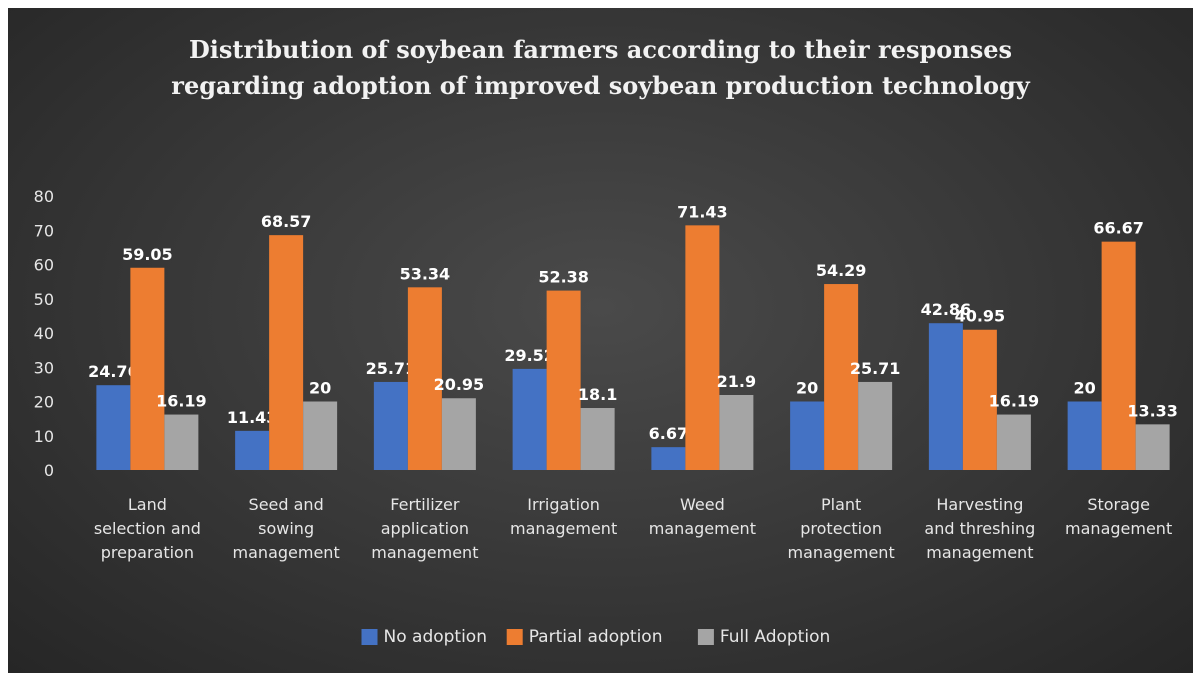 This screenshot has width=1199, height=675. Describe the element at coordinates (705, 637) in the screenshot. I see `legend-swatch-full-adoption` at that location.